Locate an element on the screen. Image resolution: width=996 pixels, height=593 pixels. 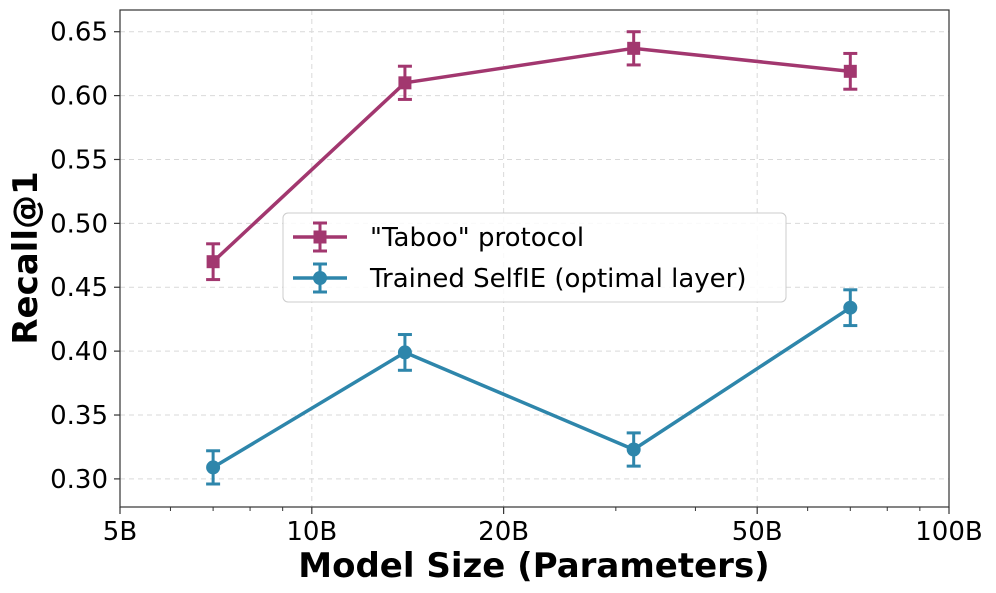
x-tick-label: 5B is located at coordinates (120, 532).